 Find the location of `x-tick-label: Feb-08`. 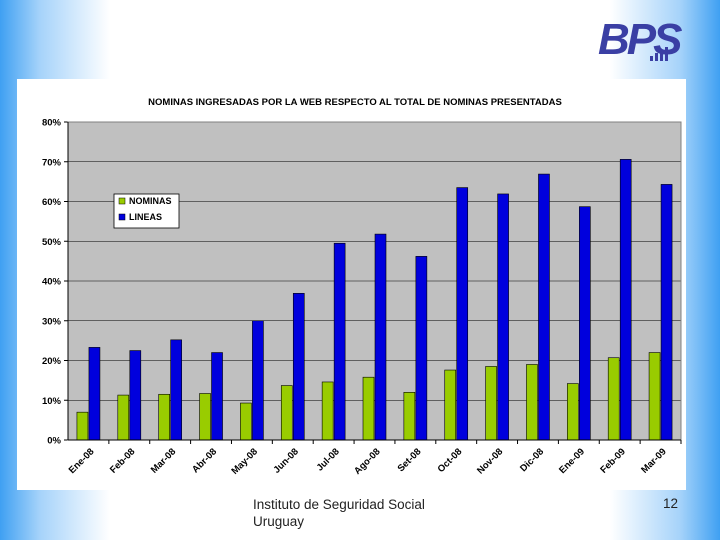

x-tick-label: Feb-08 is located at coordinates (122, 460).